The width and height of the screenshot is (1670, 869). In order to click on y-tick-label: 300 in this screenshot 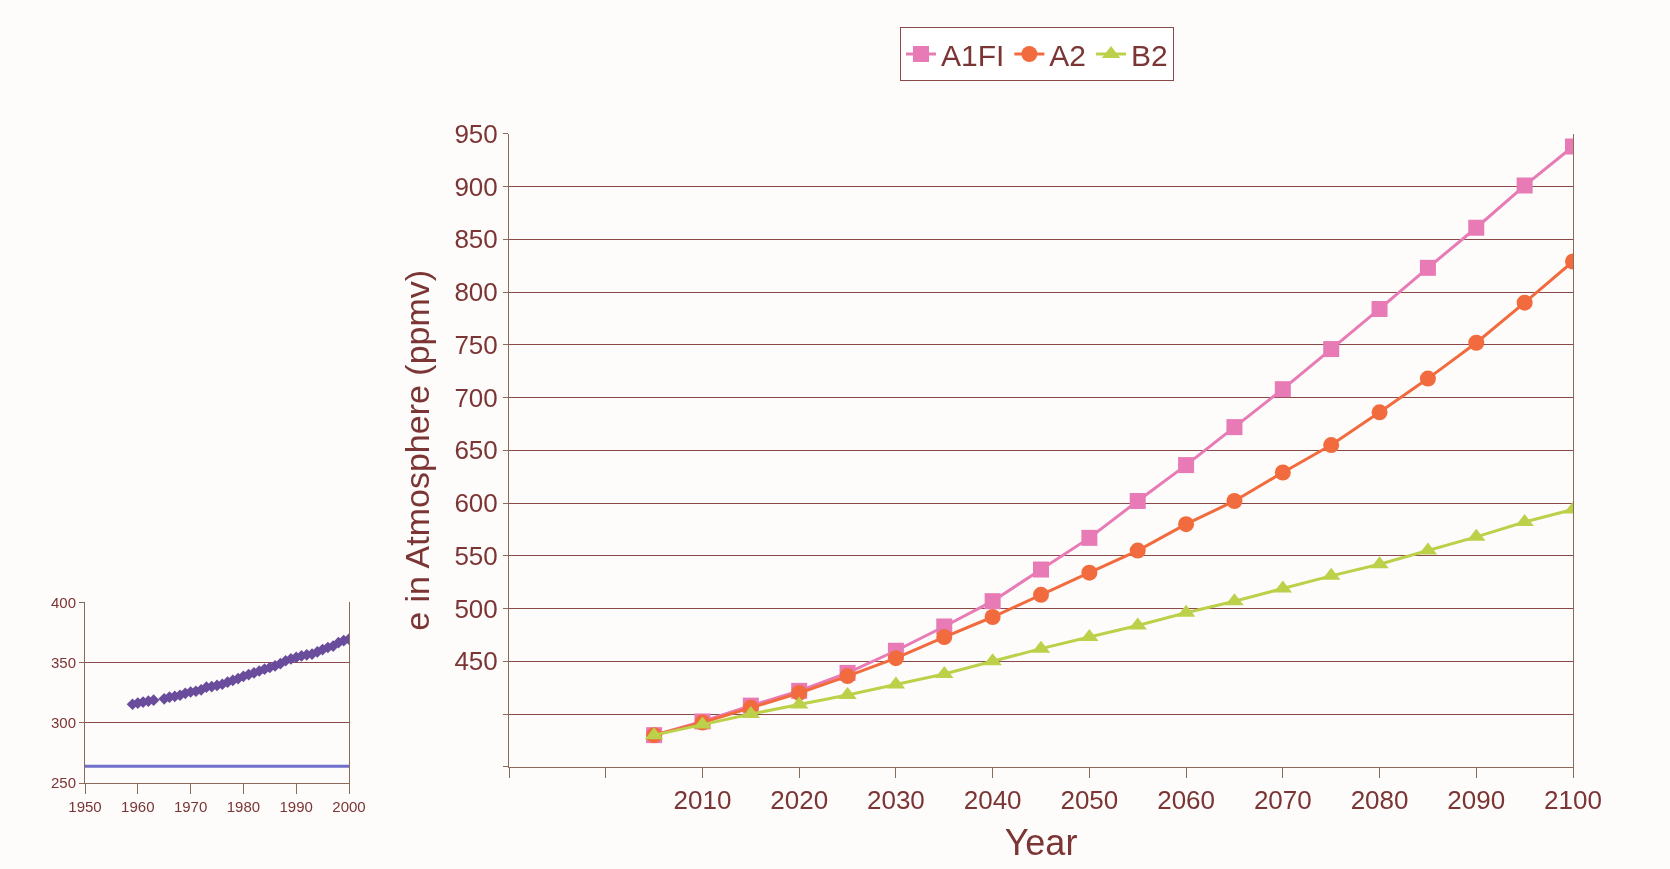, I will do `click(63, 723)`.